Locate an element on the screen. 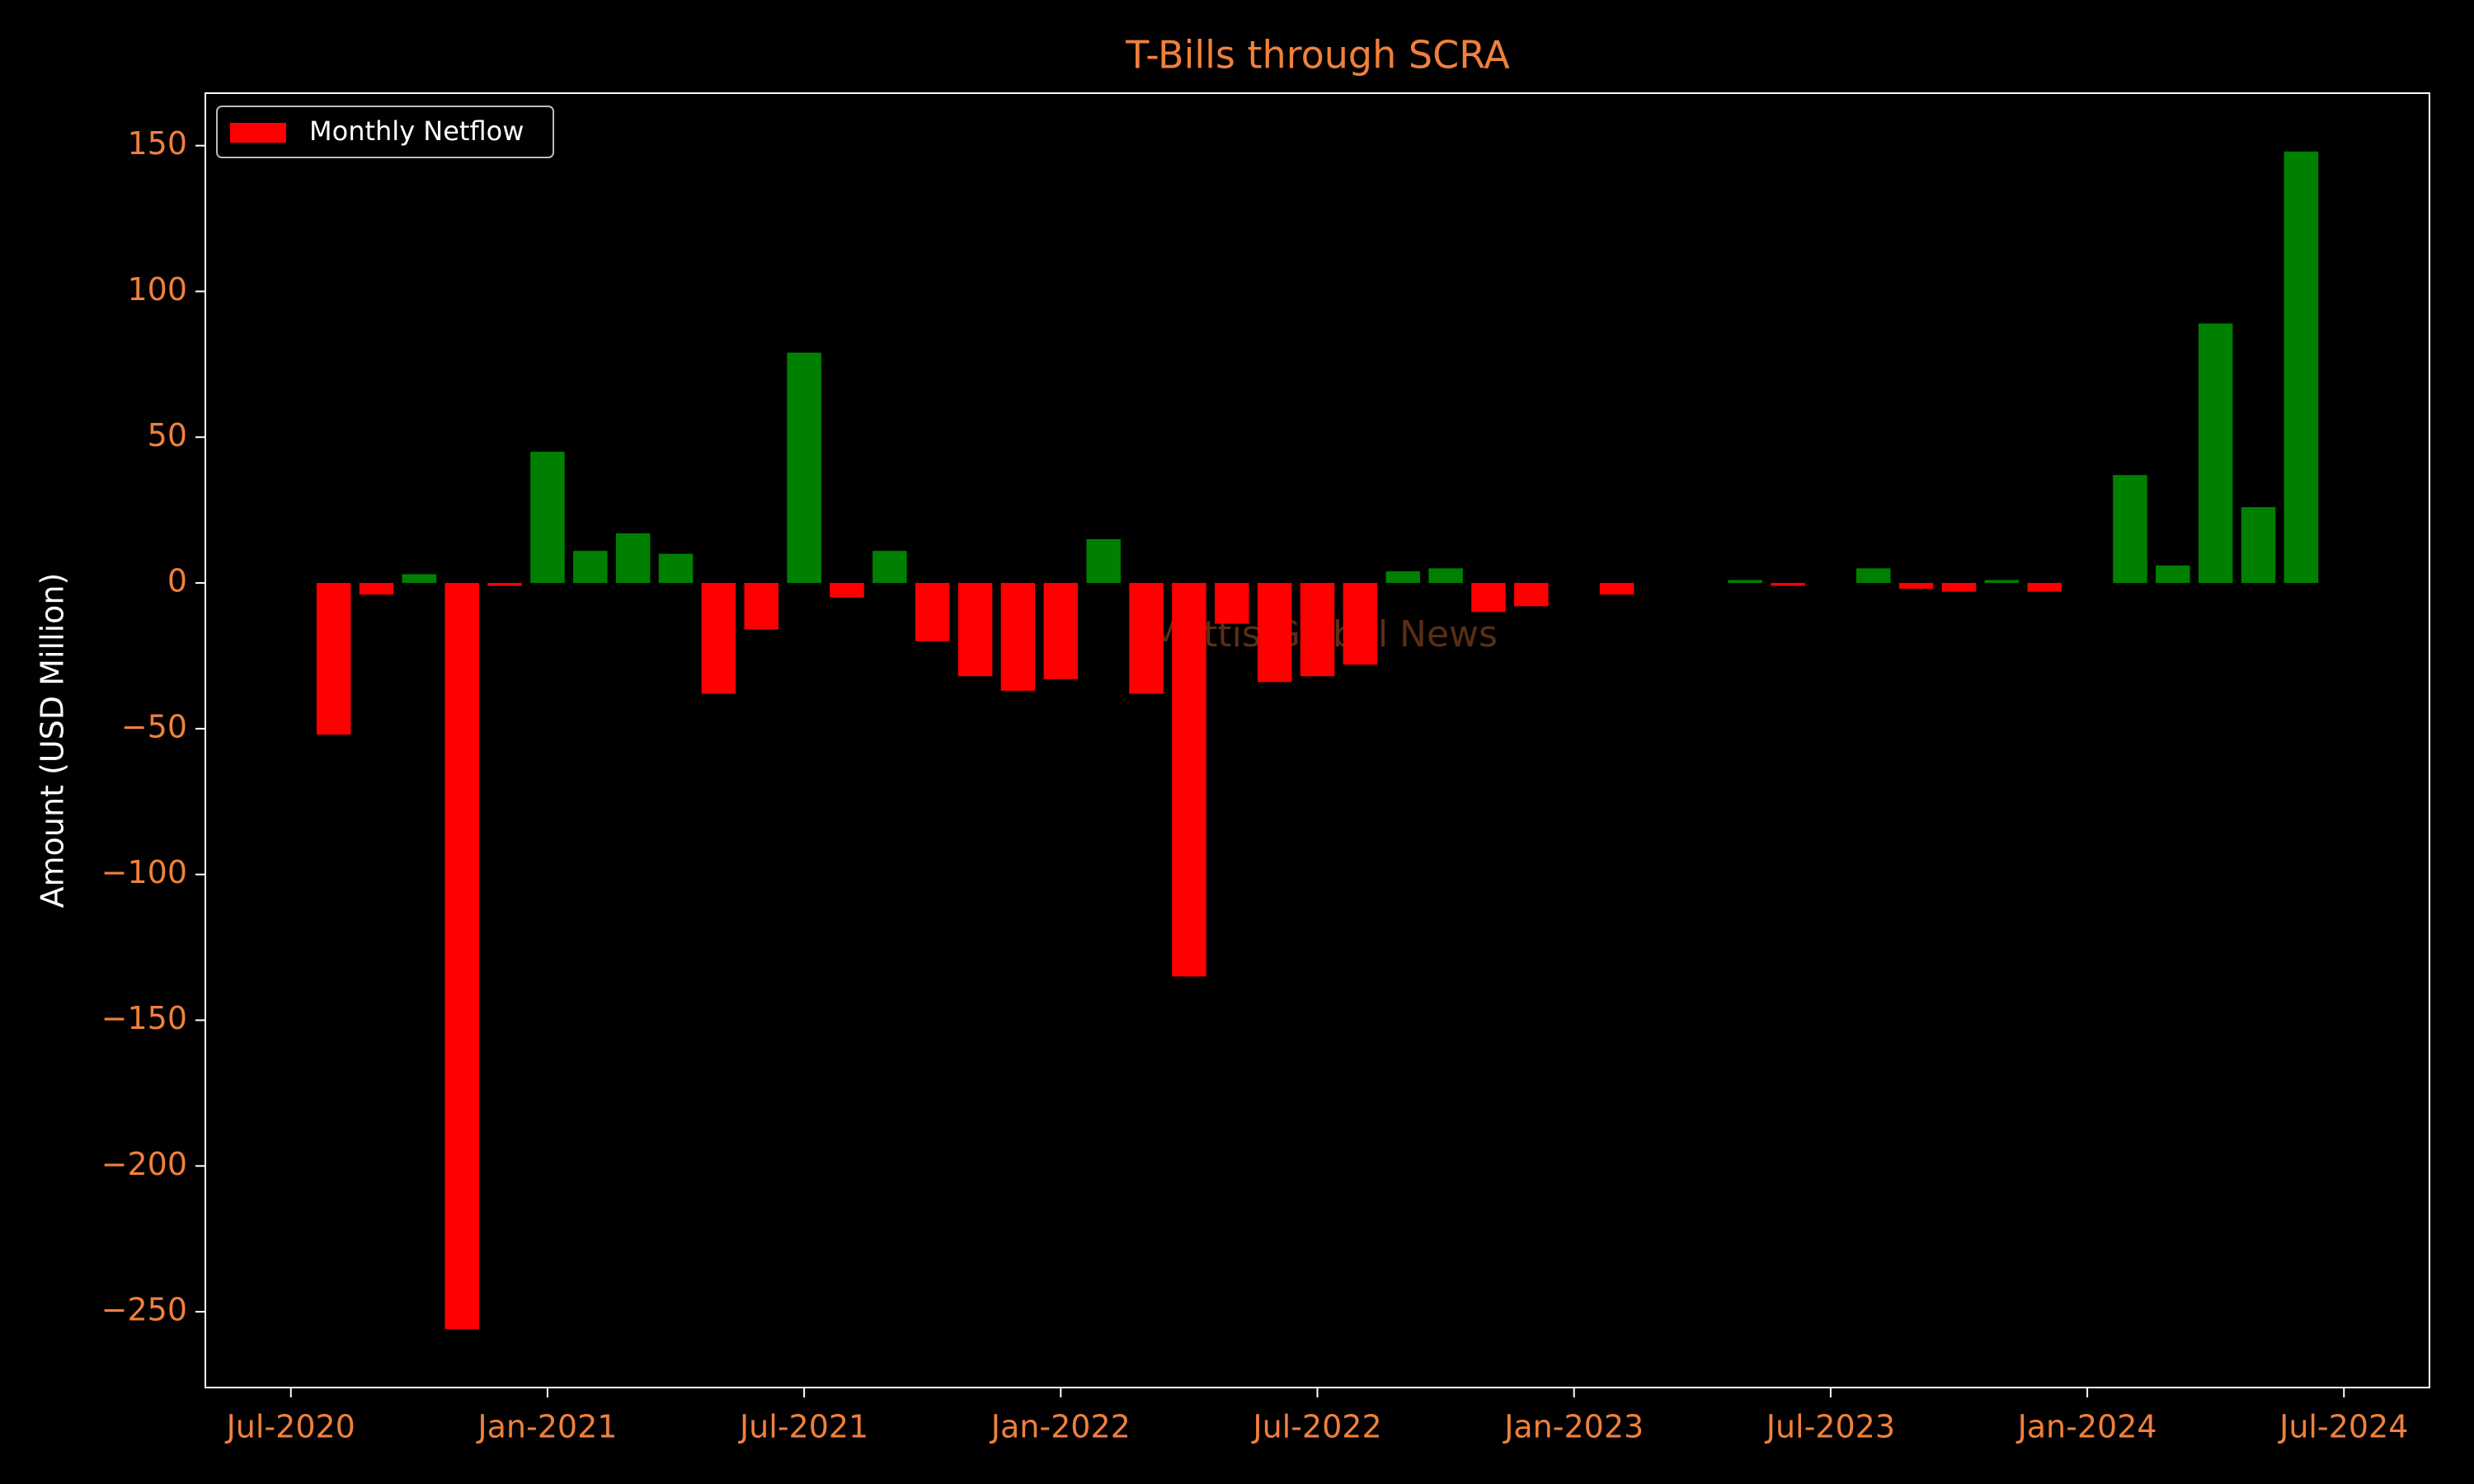 The image size is (2474, 1484). y-axis-label: Amount (USD Million) is located at coordinates (53, 741).